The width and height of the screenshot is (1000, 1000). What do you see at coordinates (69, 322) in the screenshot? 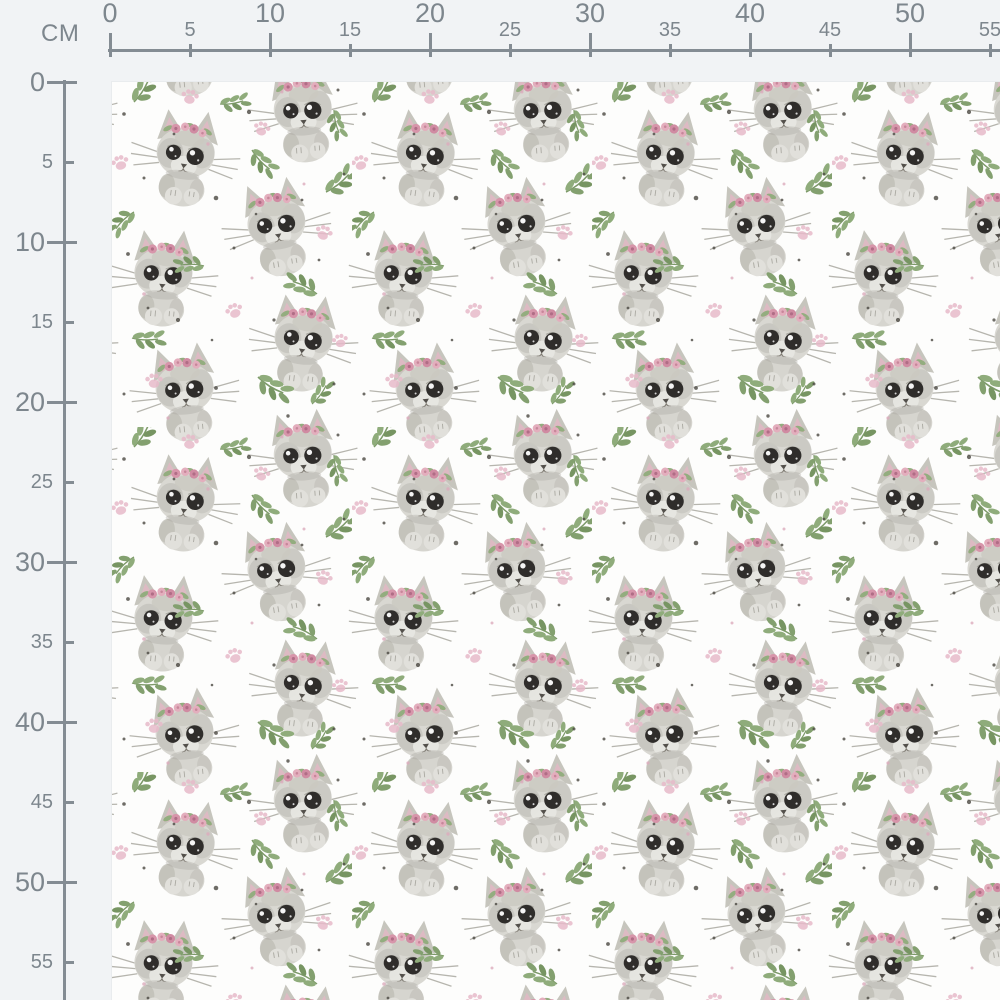
I see `v-ruler-tick-15cm` at bounding box center [69, 322].